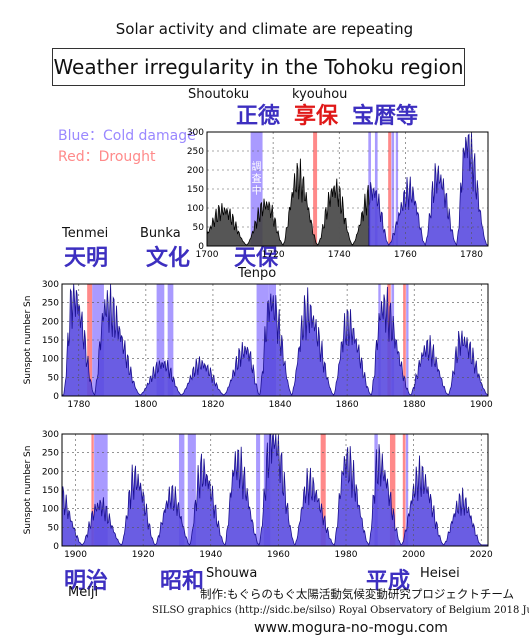  I want to click on x-tick-label: 1840, so click(280, 405).